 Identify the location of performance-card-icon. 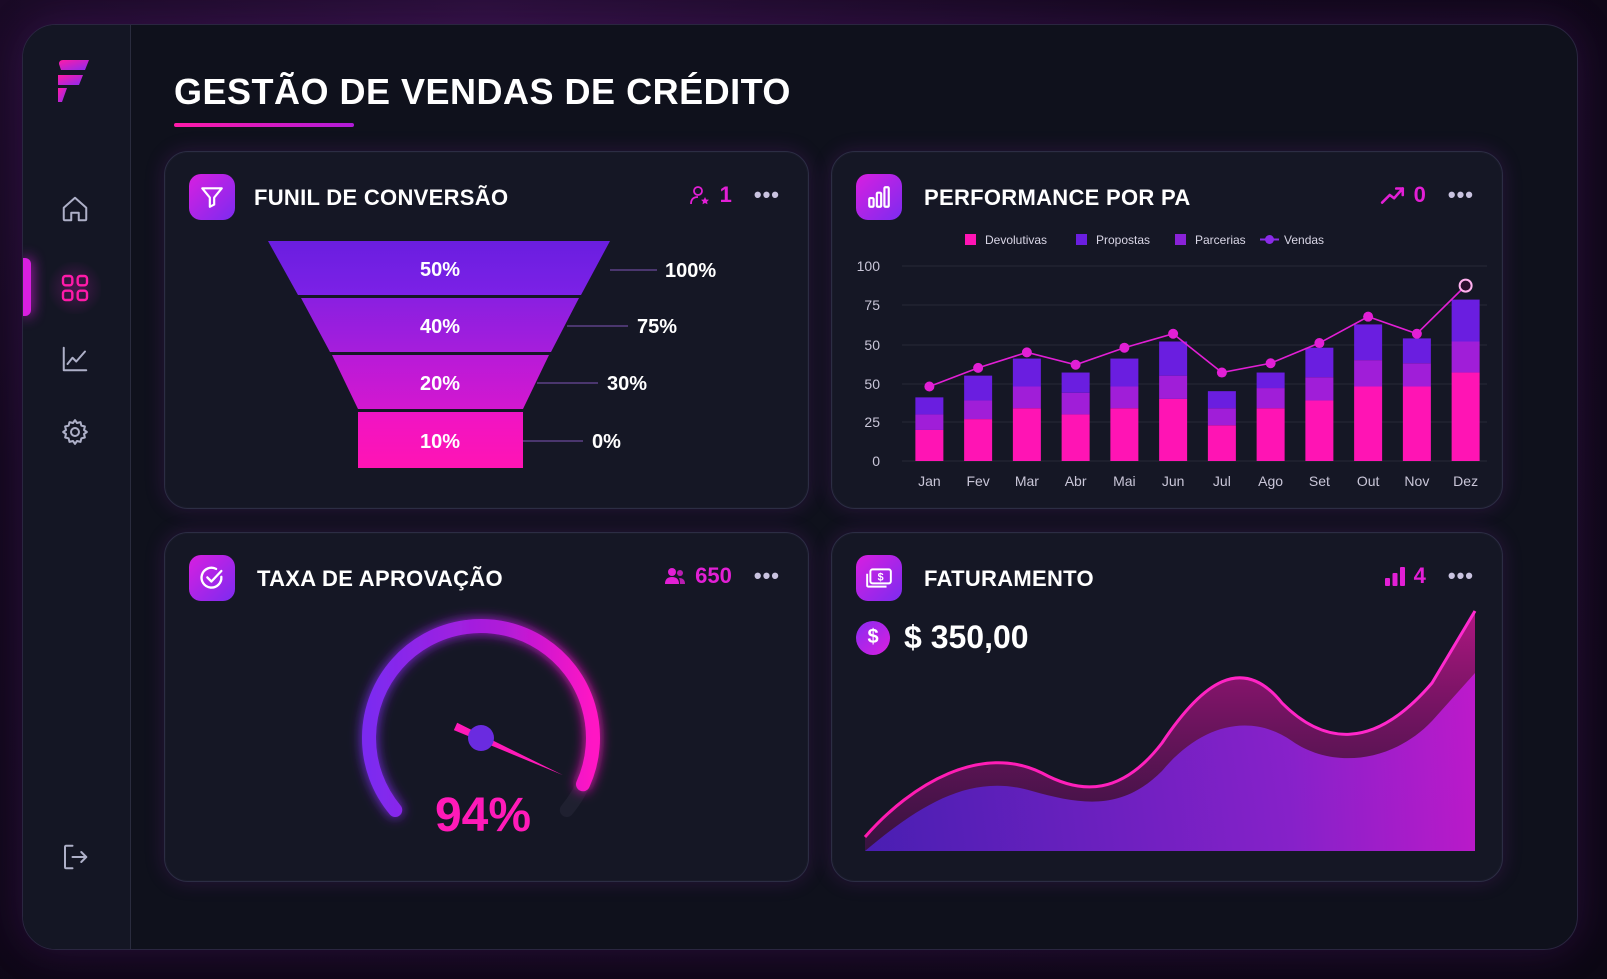
(879, 197).